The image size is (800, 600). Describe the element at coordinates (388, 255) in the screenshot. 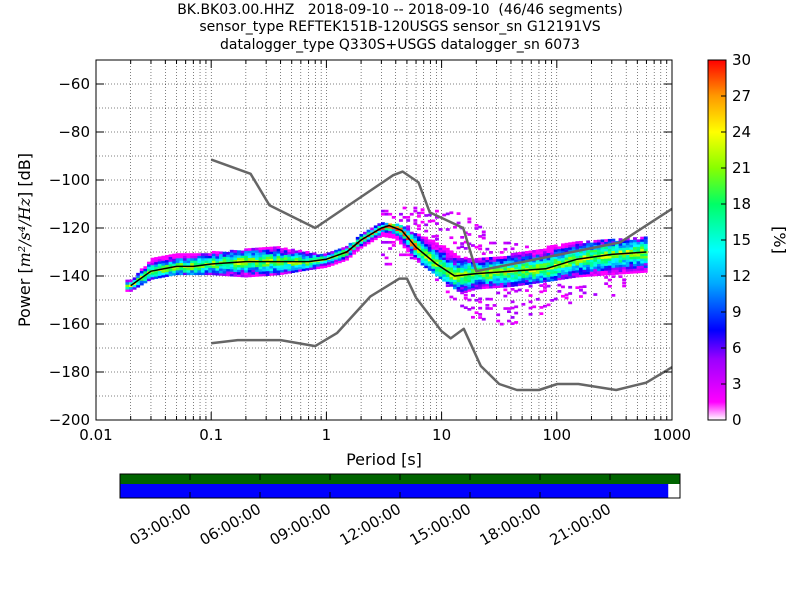

I see `mode-line` at that location.